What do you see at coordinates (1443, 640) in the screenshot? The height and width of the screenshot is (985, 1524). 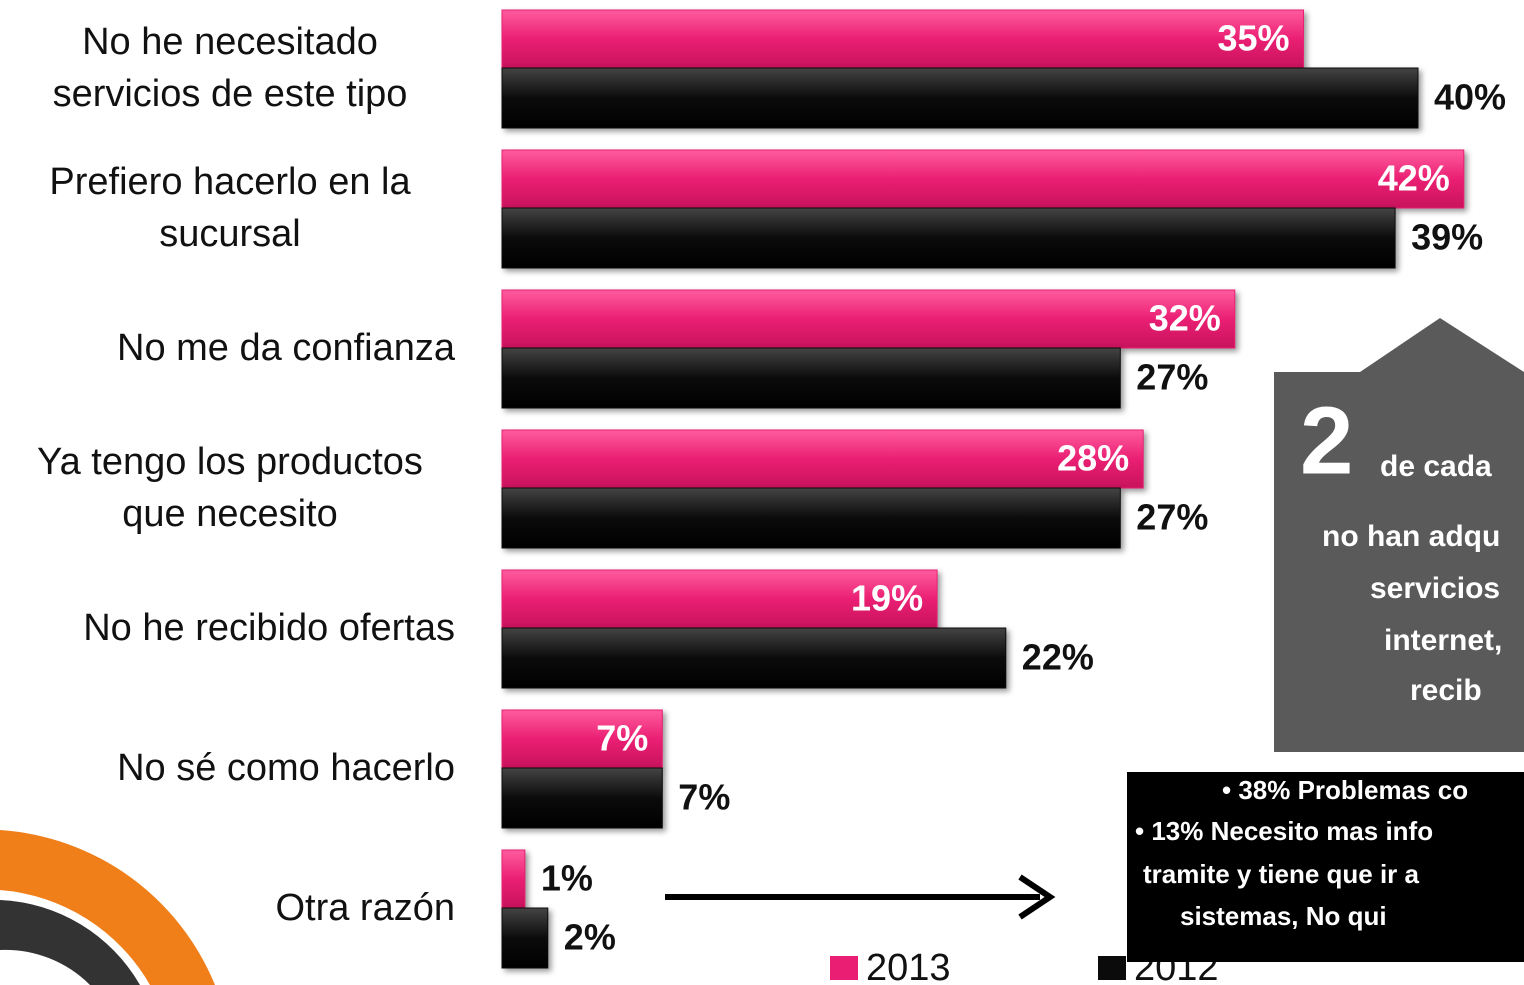 I see `callout-text: internet,` at bounding box center [1443, 640].